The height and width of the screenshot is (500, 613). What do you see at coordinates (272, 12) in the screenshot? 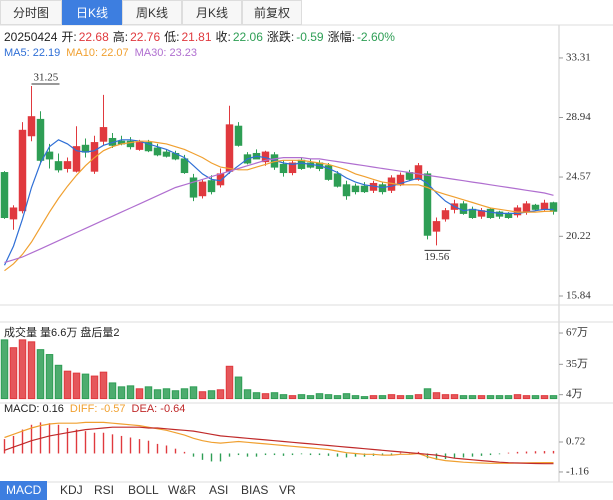
I see `period-tab: 前复权` at bounding box center [272, 12].